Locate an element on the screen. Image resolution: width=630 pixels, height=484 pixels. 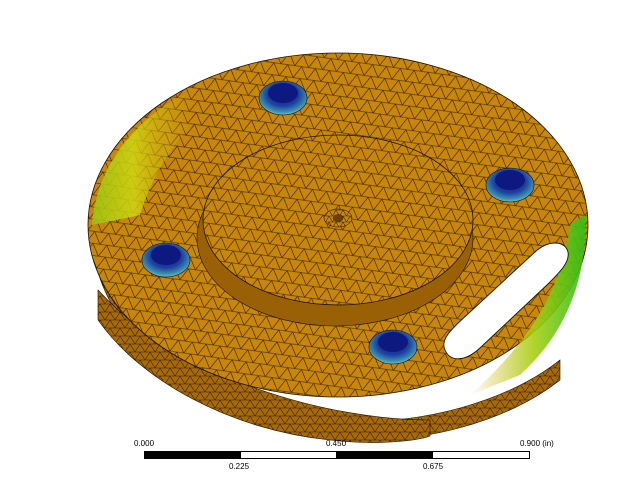
stress-region-right is located at coordinates (528, 305).